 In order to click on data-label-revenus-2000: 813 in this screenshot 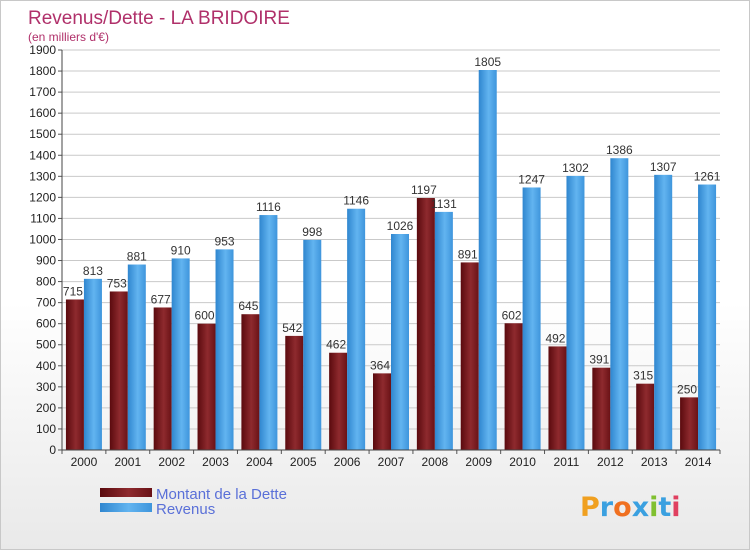, I will do `click(93, 271)`.